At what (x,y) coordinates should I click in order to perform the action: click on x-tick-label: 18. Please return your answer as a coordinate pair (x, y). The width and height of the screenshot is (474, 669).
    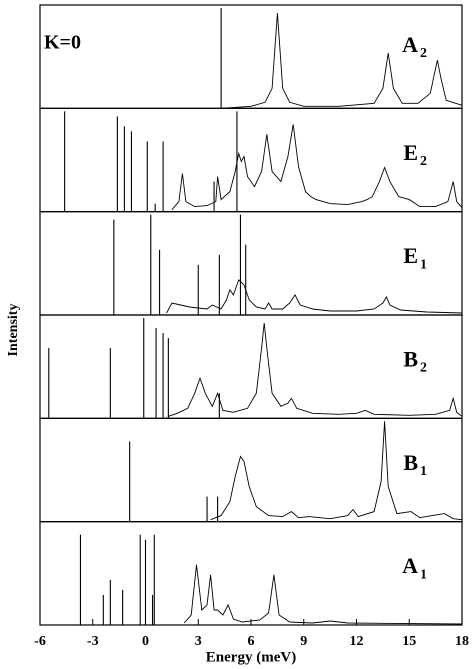
    Looking at the image, I should click on (462, 641).